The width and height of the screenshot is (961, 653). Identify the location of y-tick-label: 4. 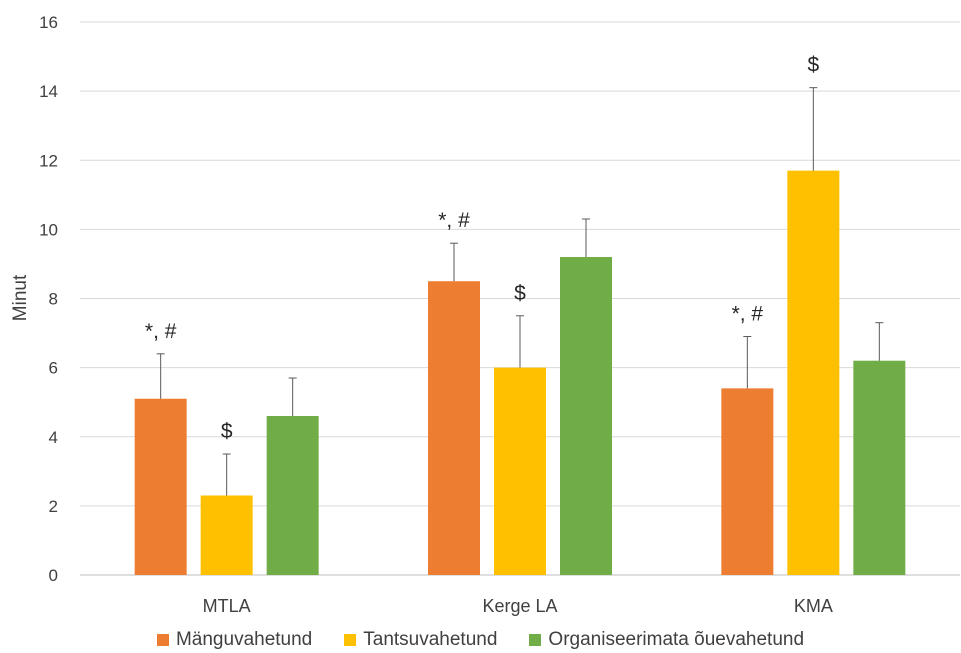
(53, 437).